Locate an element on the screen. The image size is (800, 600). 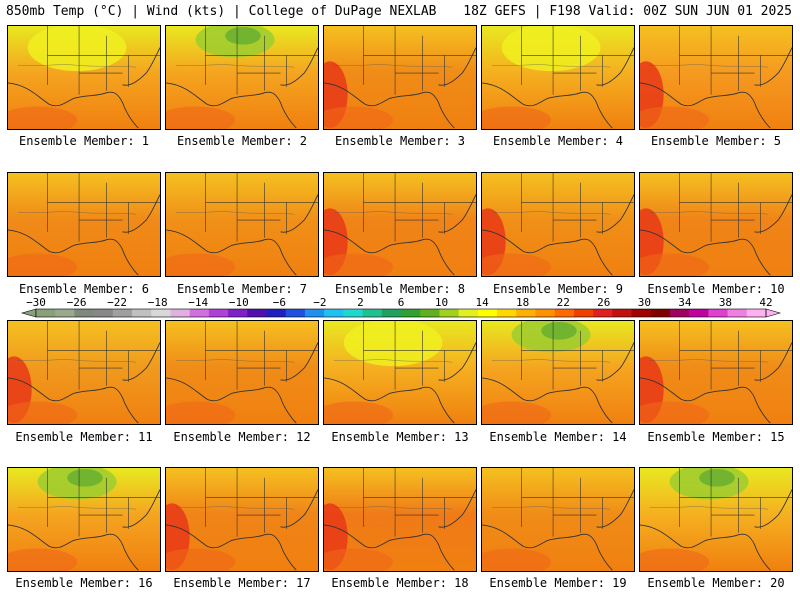
colorbar-tick-label: −30 is located at coordinates (36, 302).